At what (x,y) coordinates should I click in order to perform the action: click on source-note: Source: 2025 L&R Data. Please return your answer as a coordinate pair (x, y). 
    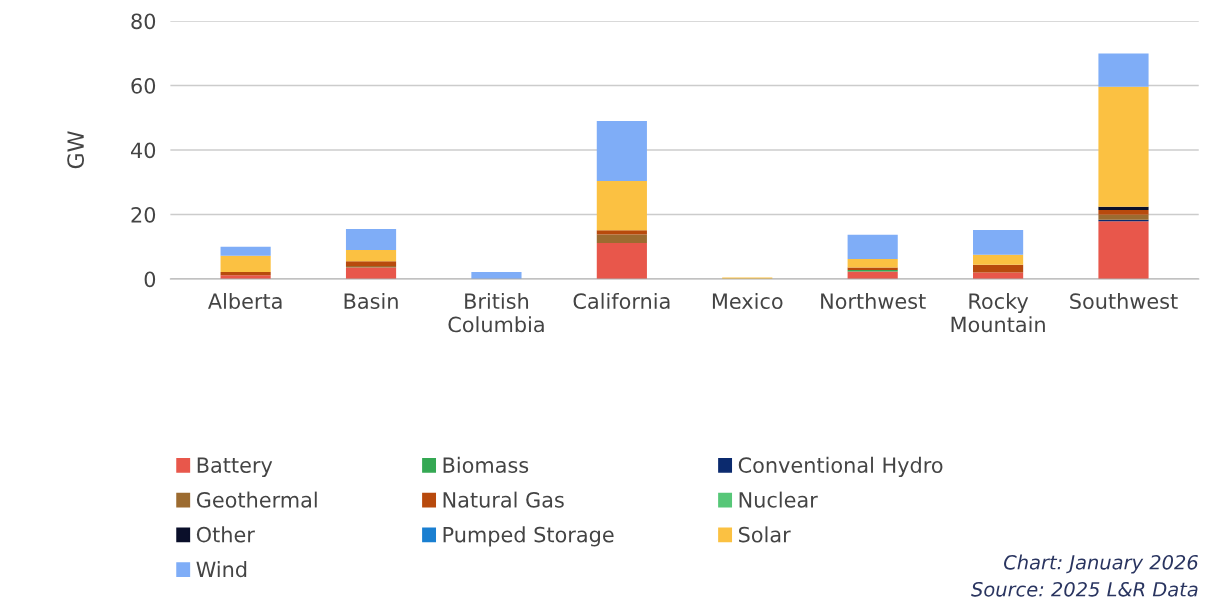
    Looking at the image, I should click on (1084, 589).